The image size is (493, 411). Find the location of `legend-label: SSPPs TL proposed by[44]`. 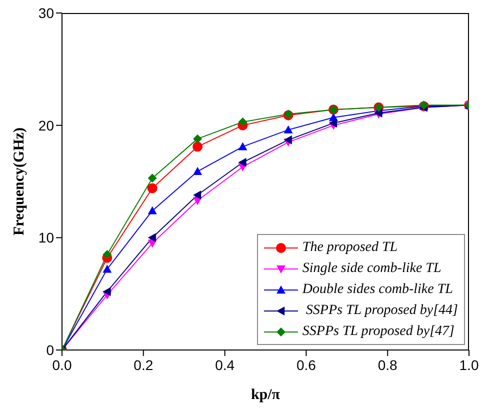

legend-label: SSPPs TL proposed by[44] is located at coordinates (381, 310).